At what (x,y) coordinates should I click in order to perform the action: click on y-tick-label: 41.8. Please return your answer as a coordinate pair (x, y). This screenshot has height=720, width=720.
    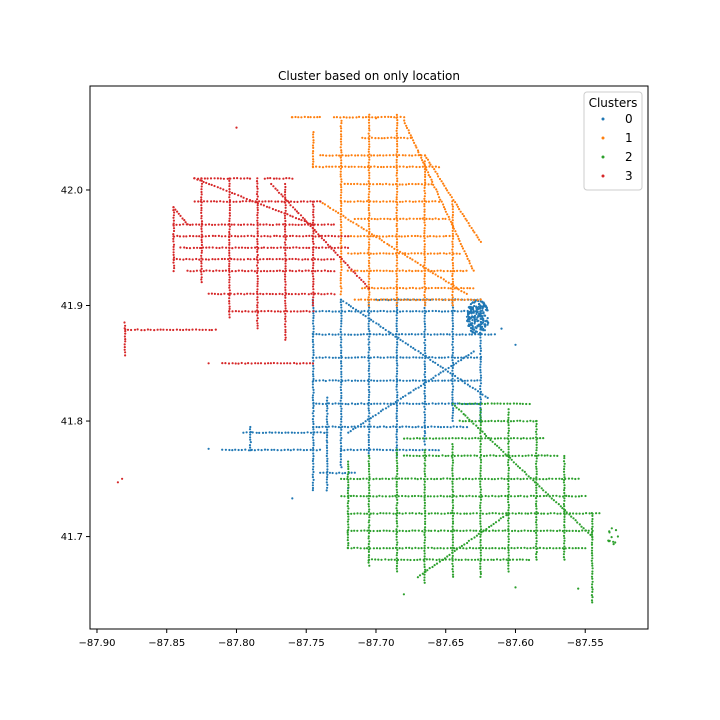
    Looking at the image, I should click on (72, 422).